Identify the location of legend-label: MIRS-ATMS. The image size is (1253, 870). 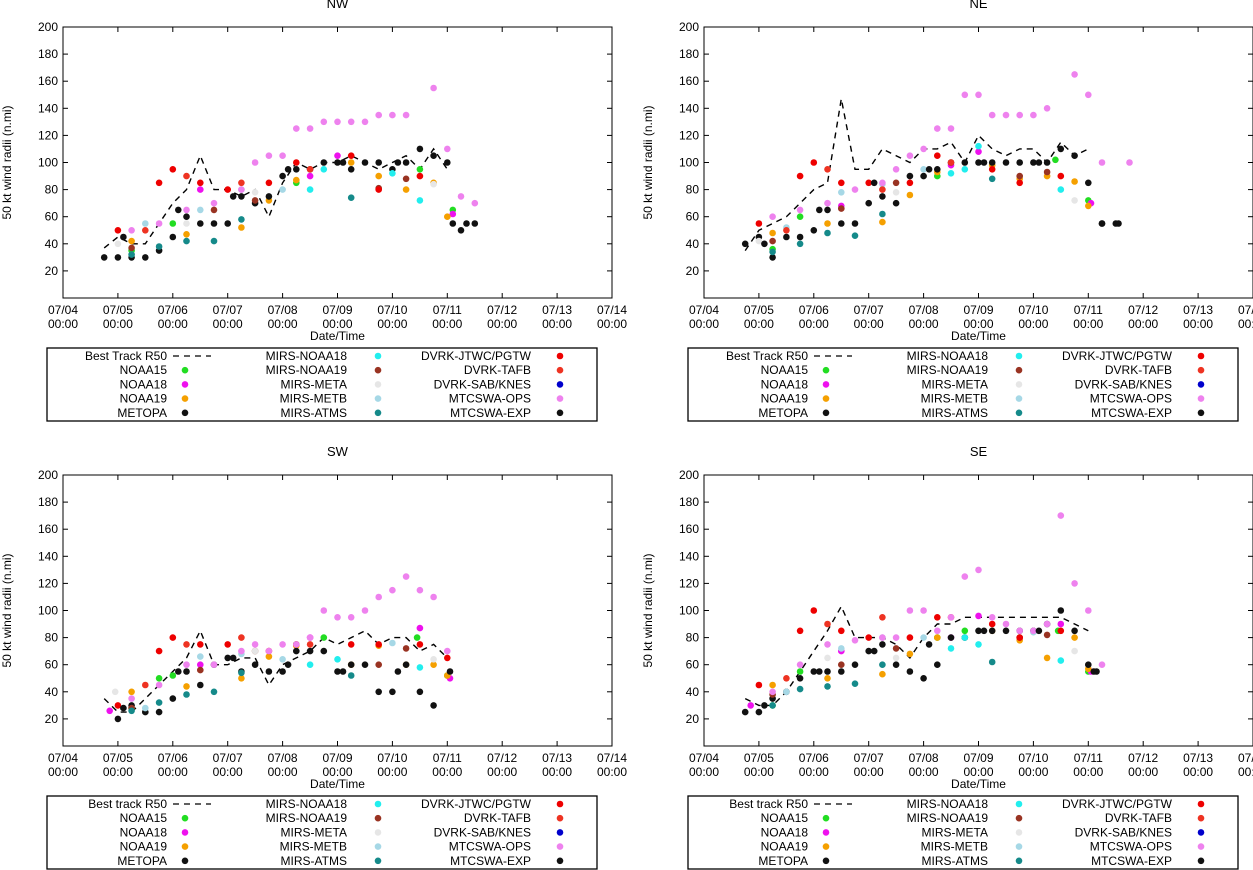
(955, 861).